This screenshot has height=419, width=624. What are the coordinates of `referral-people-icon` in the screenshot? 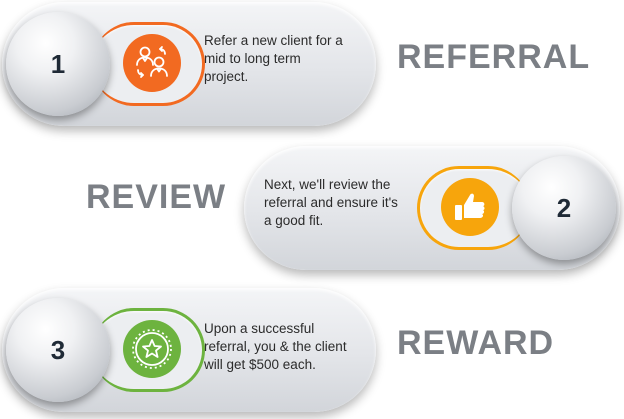 It's located at (152, 63).